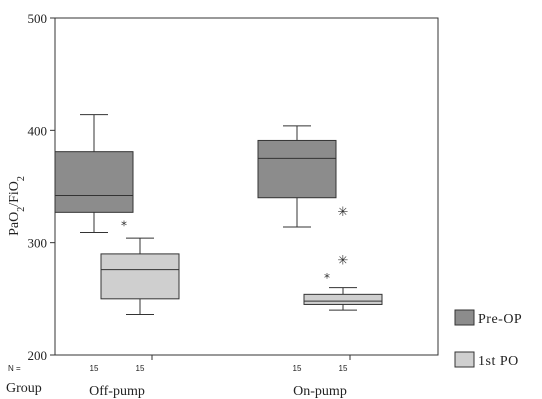 The width and height of the screenshot is (542, 399). I want to click on y-tick-label-500: 500, so click(38, 18).